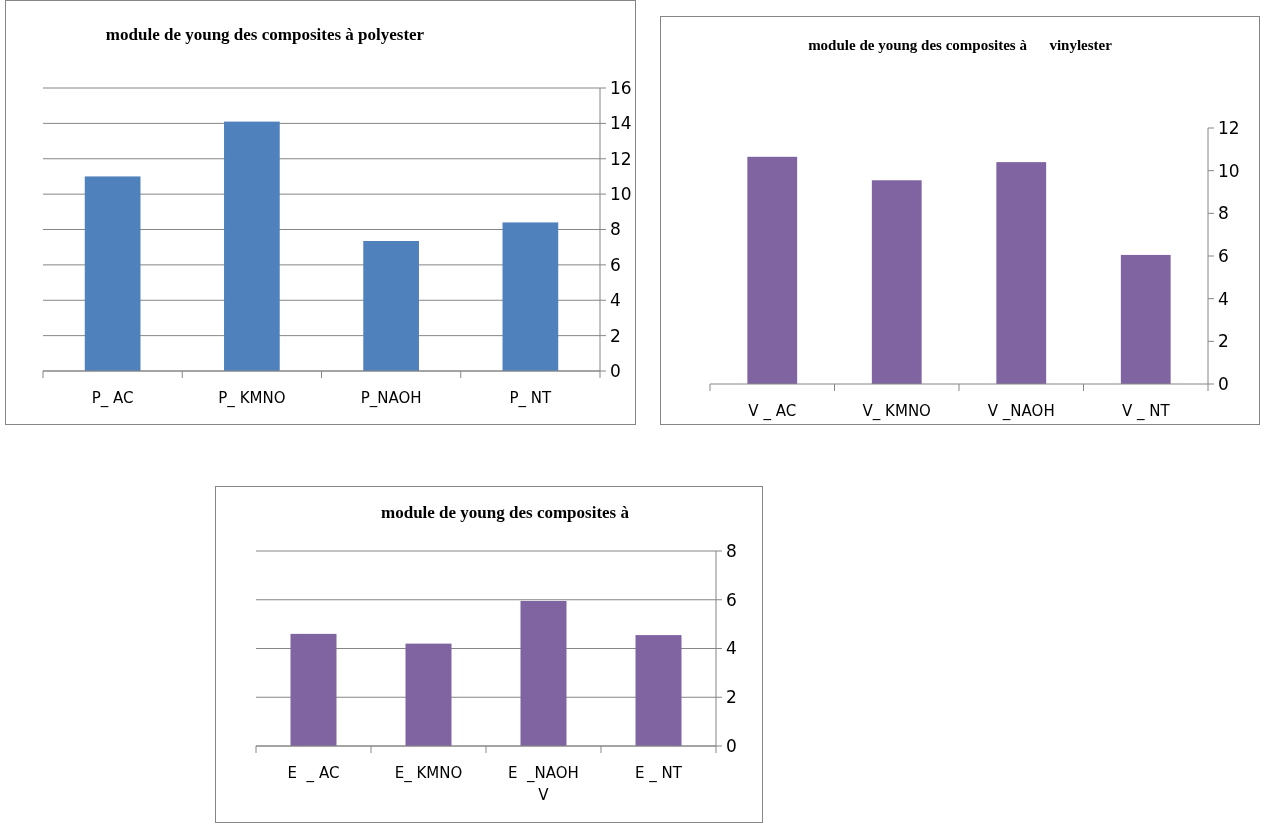 Image resolution: width=1269 pixels, height=823 pixels. Describe the element at coordinates (112, 398) in the screenshot. I see `x-tick-label: P_ AC` at that location.